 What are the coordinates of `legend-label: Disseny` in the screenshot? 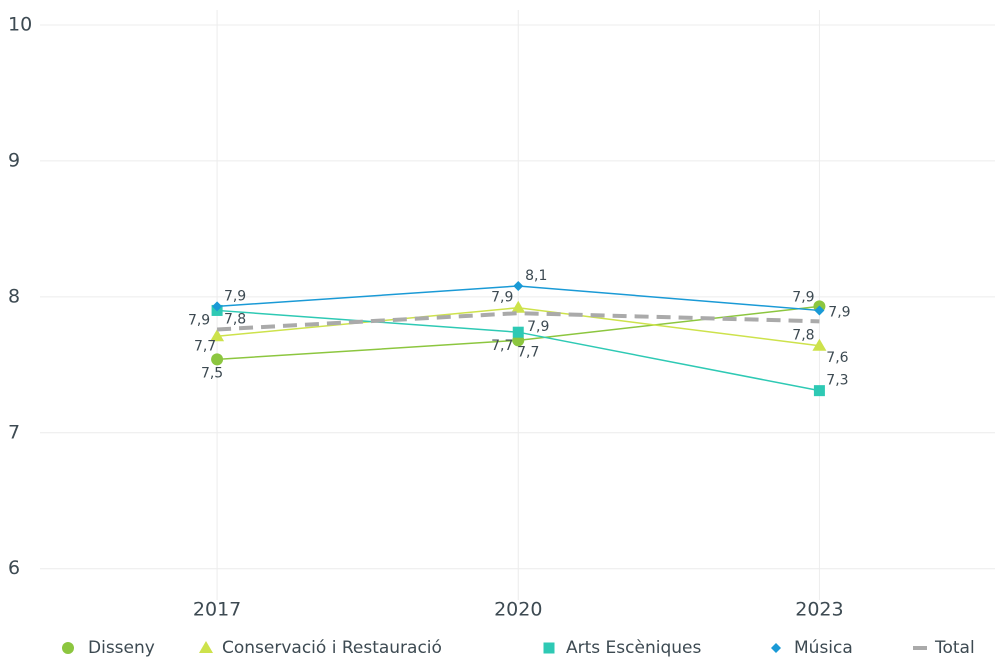 It's located at (121, 647).